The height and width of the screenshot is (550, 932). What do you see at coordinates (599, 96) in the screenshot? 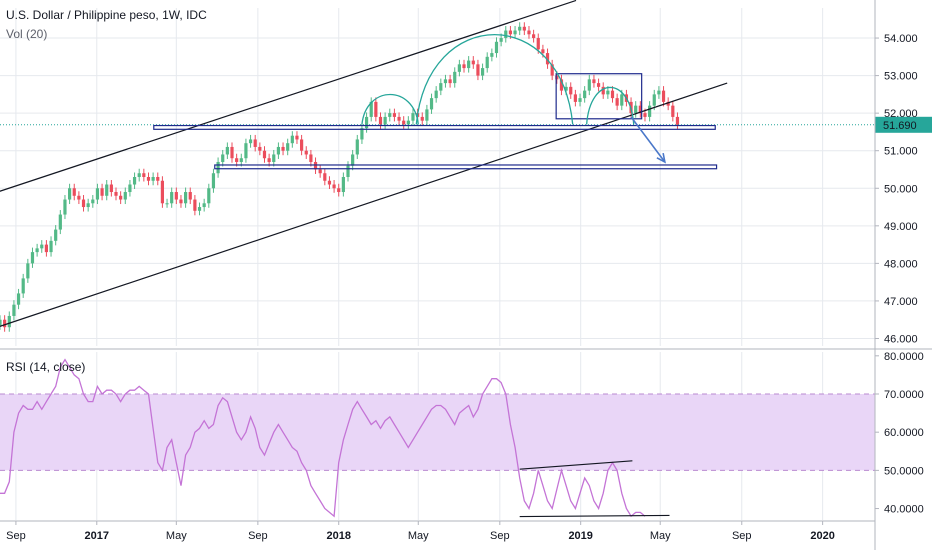
I see `consolidation-box` at bounding box center [599, 96].